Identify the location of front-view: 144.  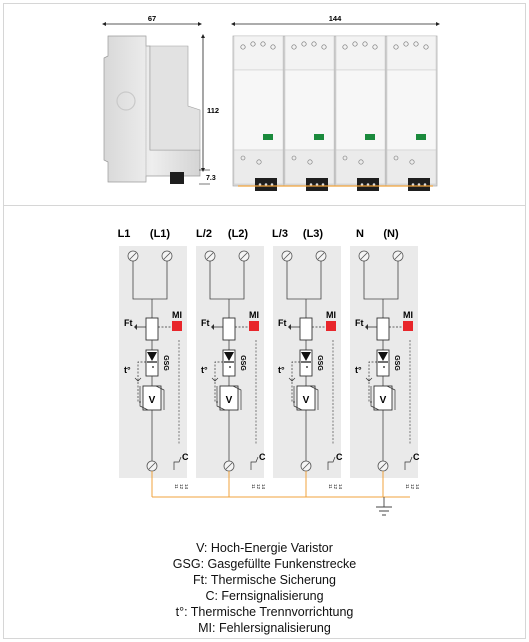
(335, 102).